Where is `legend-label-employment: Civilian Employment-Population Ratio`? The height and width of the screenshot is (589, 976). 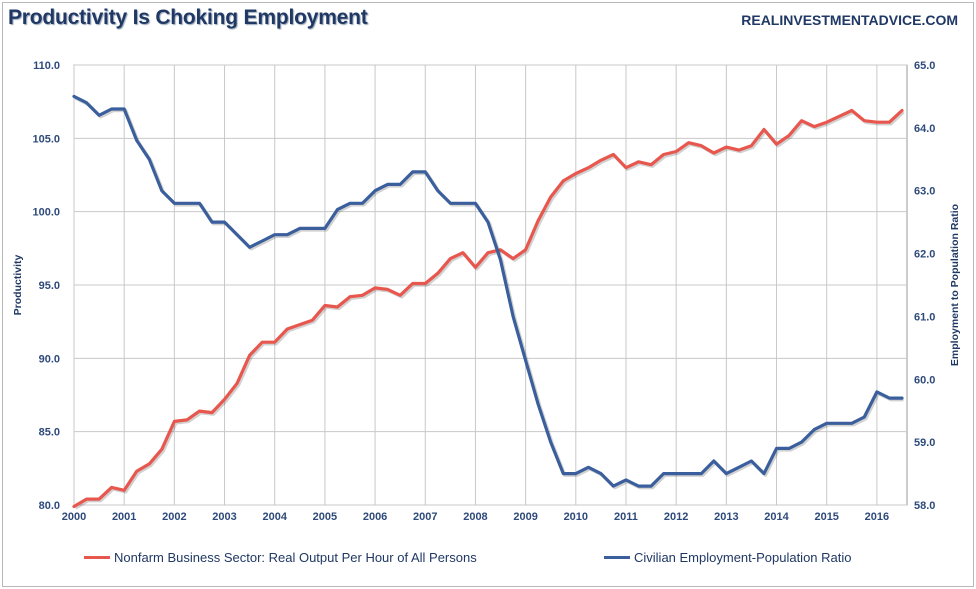 legend-label-employment: Civilian Employment-Population Ratio is located at coordinates (743, 557).